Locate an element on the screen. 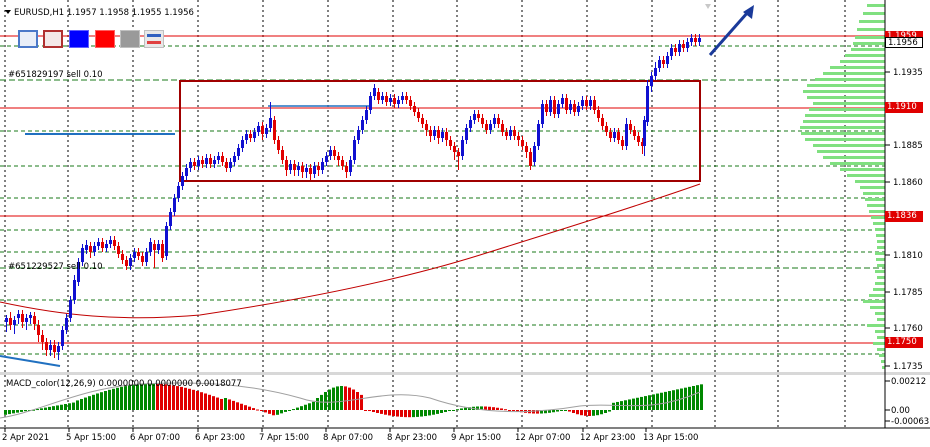 The height and width of the screenshot is (447, 930). price-tag: 1.1750 is located at coordinates (904, 342).